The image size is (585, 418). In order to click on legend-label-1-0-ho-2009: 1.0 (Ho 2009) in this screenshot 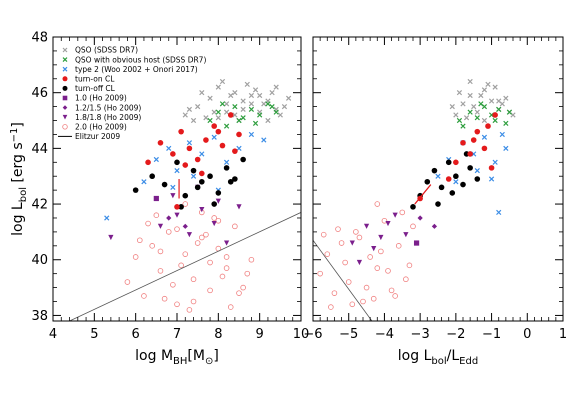, I will do `click(101, 98)`.